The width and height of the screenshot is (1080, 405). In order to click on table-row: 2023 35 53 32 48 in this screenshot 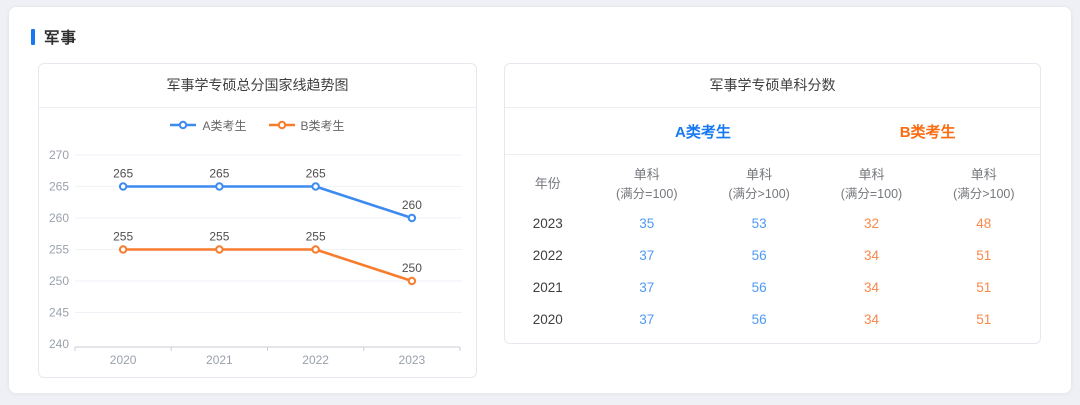, I will do `click(772, 224)`.